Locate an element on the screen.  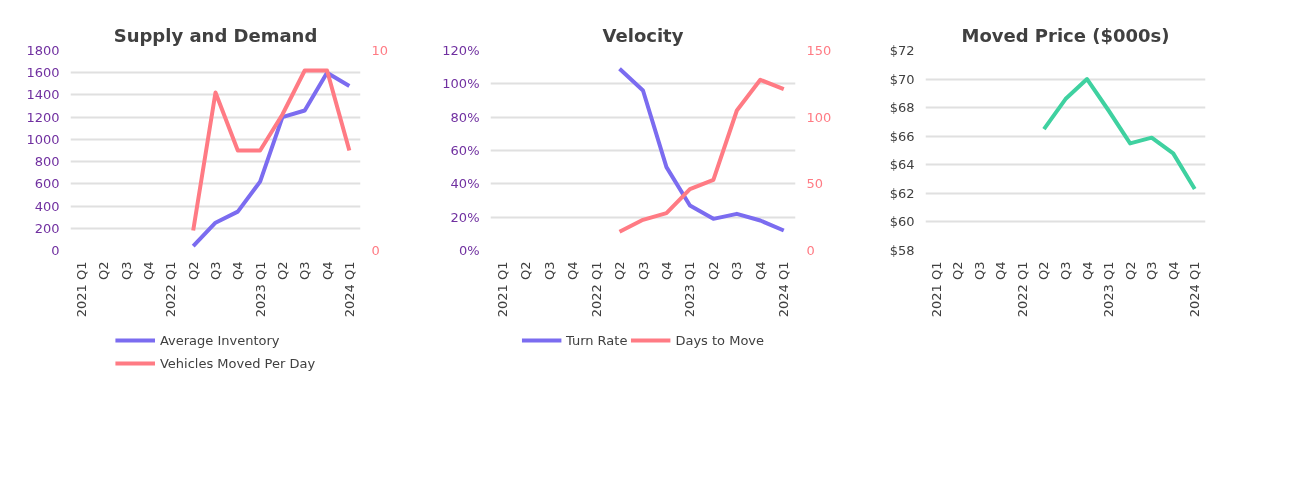
y-tick-label: $58 is located at coordinates (902, 250).